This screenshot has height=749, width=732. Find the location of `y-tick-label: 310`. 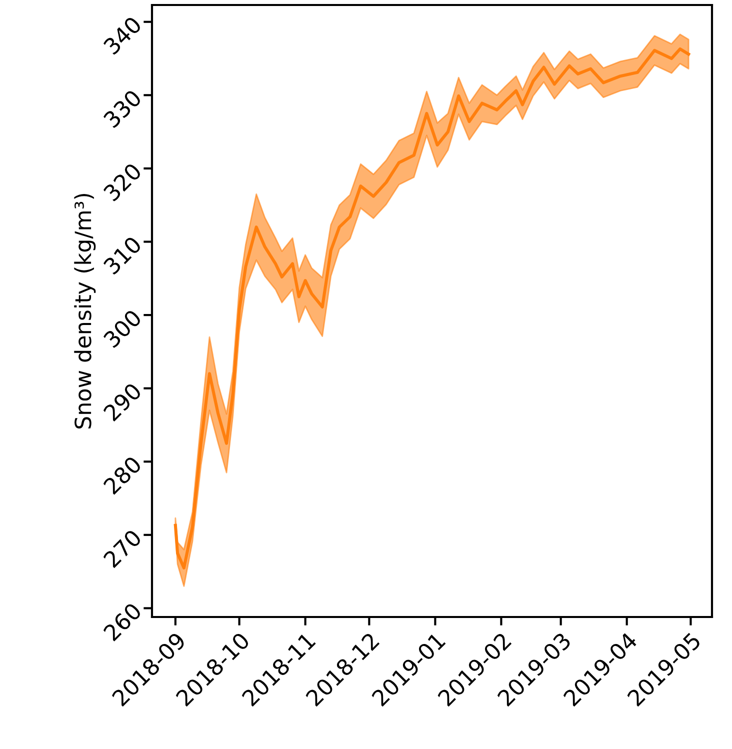

y-tick-label: 310 is located at coordinates (122, 255).